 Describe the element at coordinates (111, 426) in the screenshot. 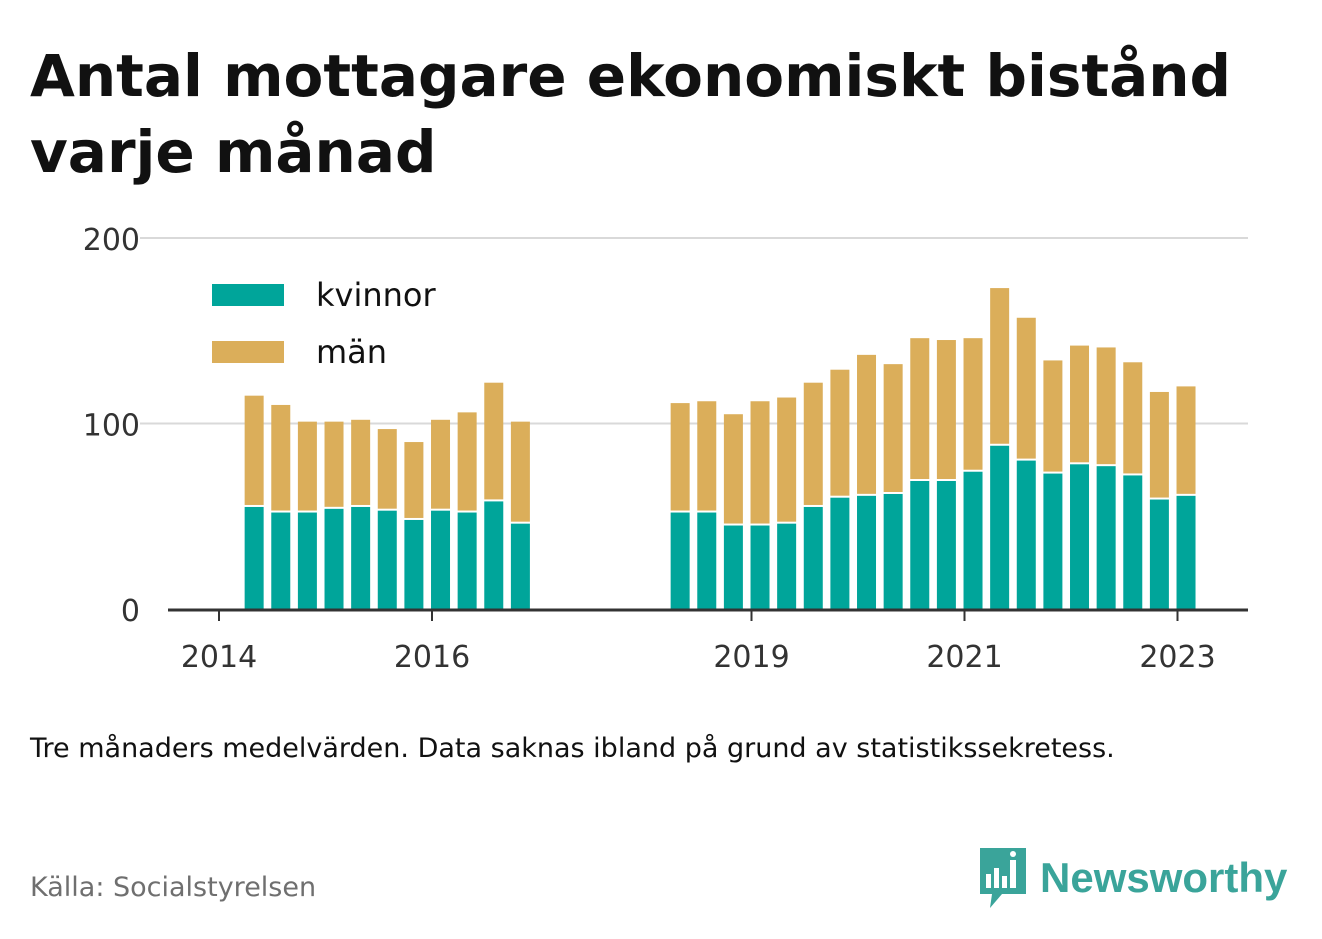

I see `y-tick-label: 100` at that location.